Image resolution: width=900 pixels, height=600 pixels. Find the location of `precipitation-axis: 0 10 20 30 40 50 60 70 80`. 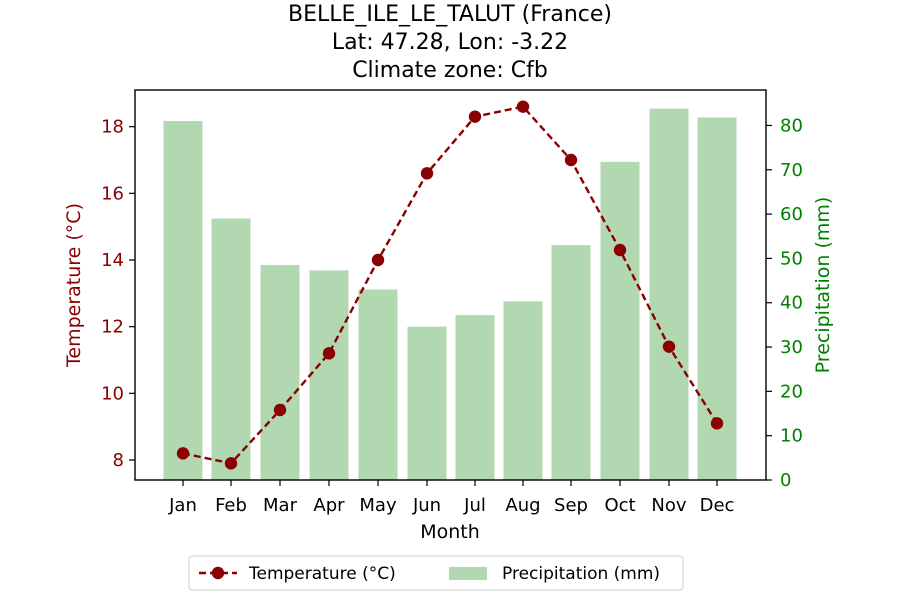

precipitation-axis: 0 10 20 30 40 50 60 70 80 is located at coordinates (784, 303).